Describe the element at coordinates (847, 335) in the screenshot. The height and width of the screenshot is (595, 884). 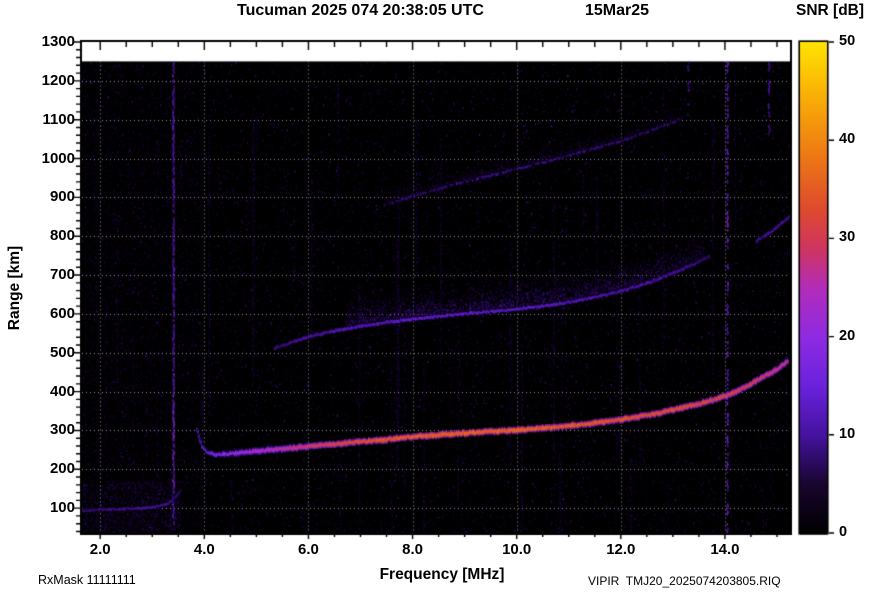
I see `colorbar-tick-label: 20` at that location.